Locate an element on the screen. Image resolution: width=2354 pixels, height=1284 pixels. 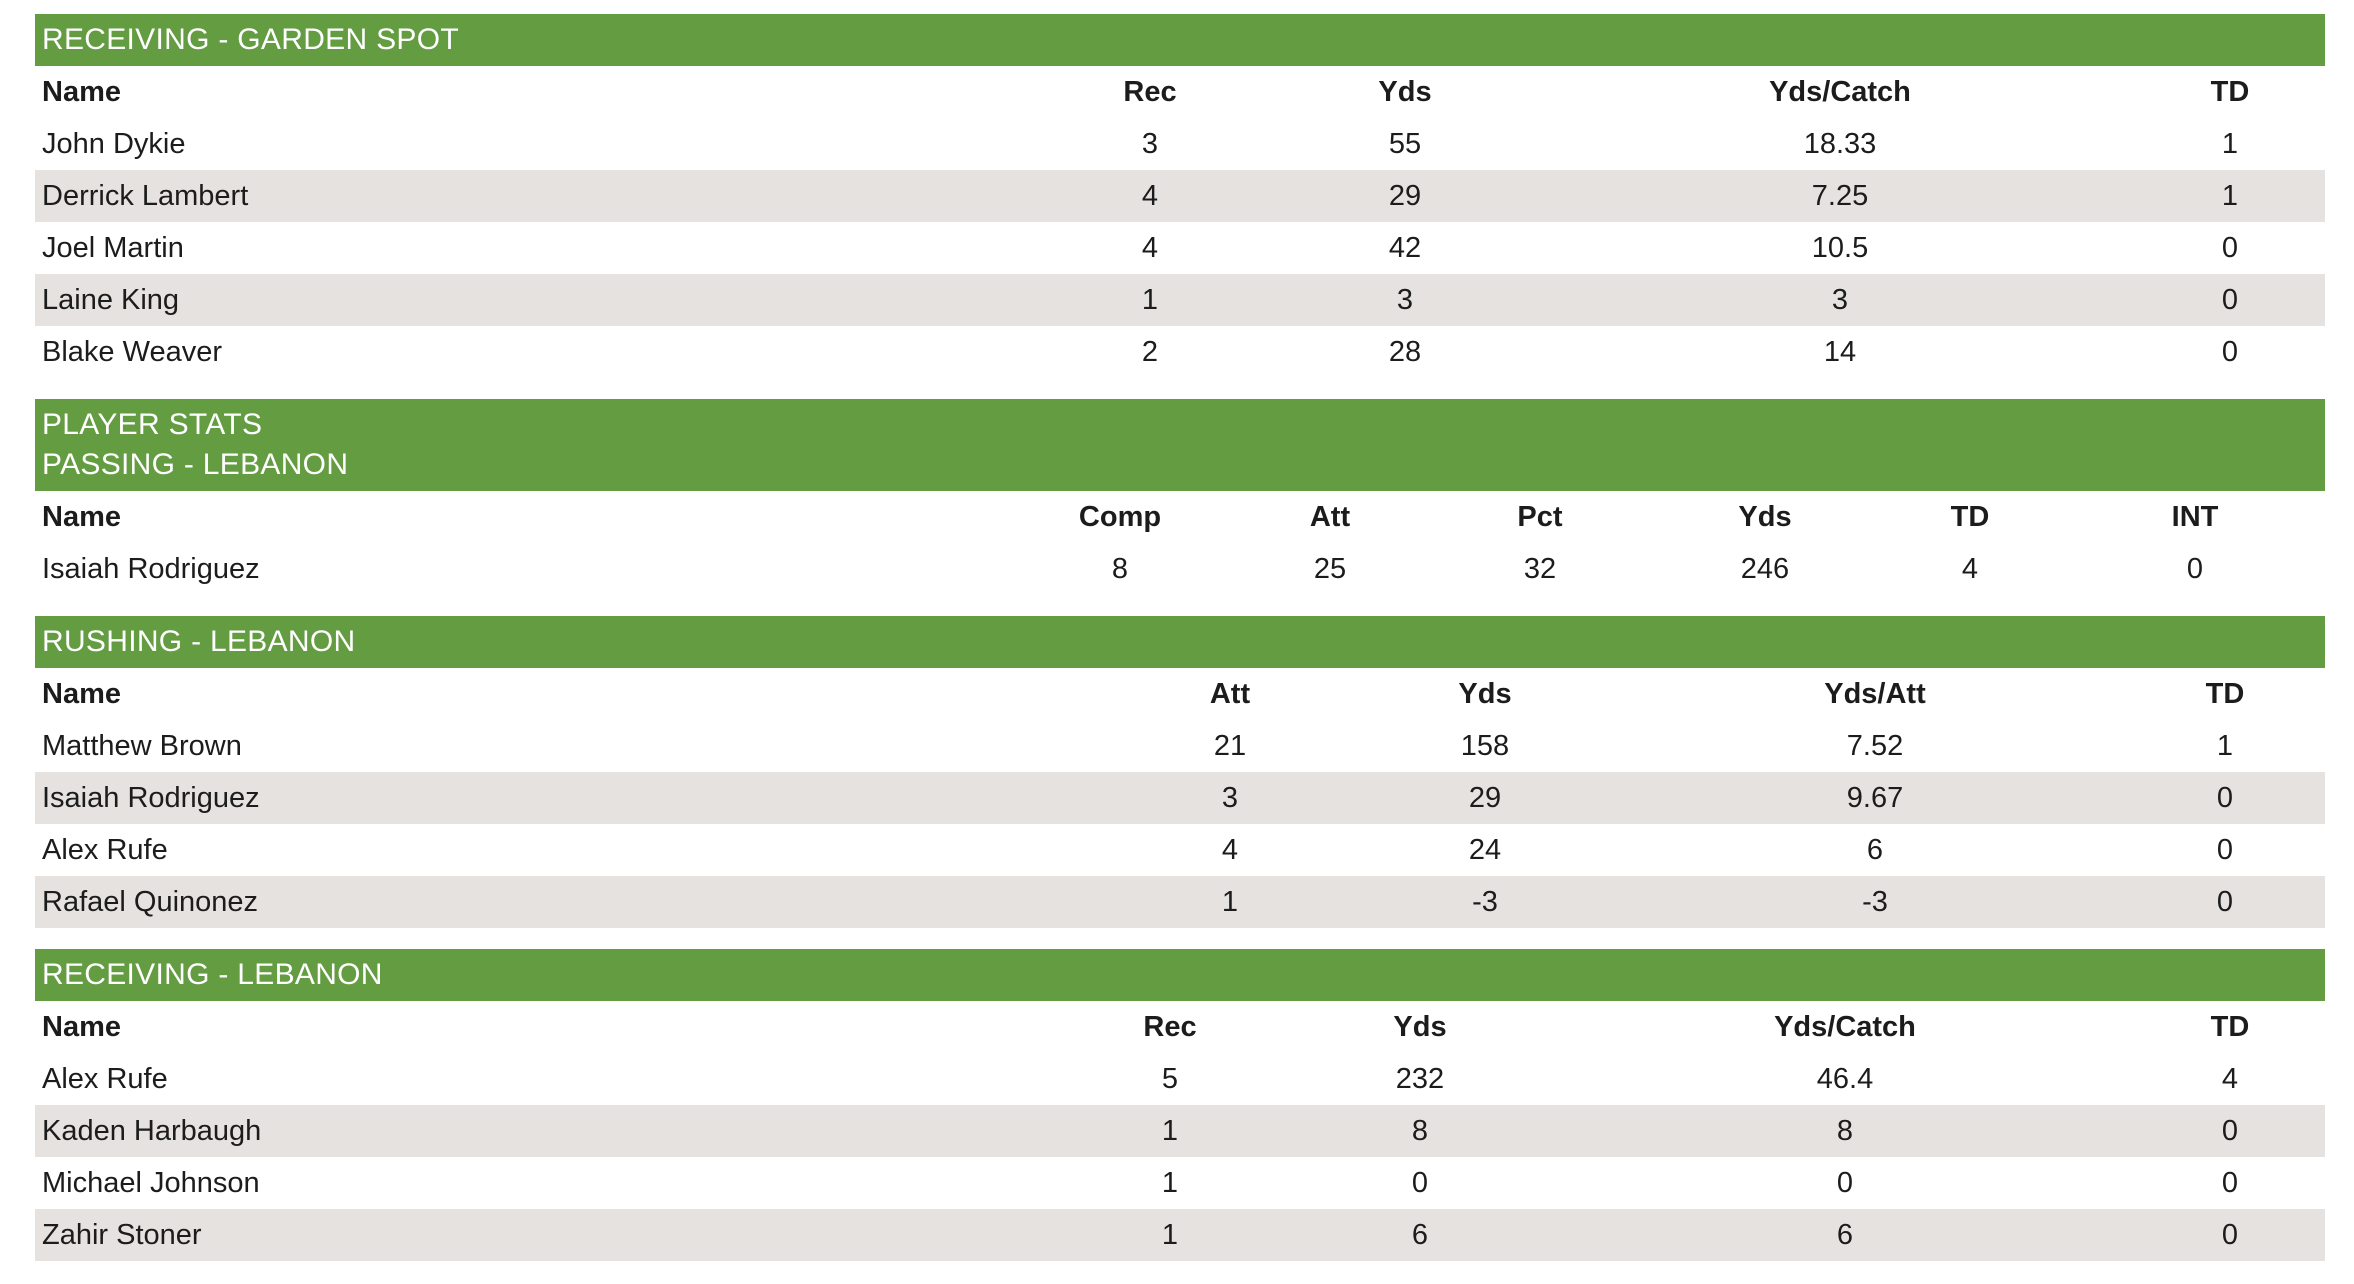
table-row: Isaiah Rodriguez 8 25 32 246 4 0 is located at coordinates (1180, 569).